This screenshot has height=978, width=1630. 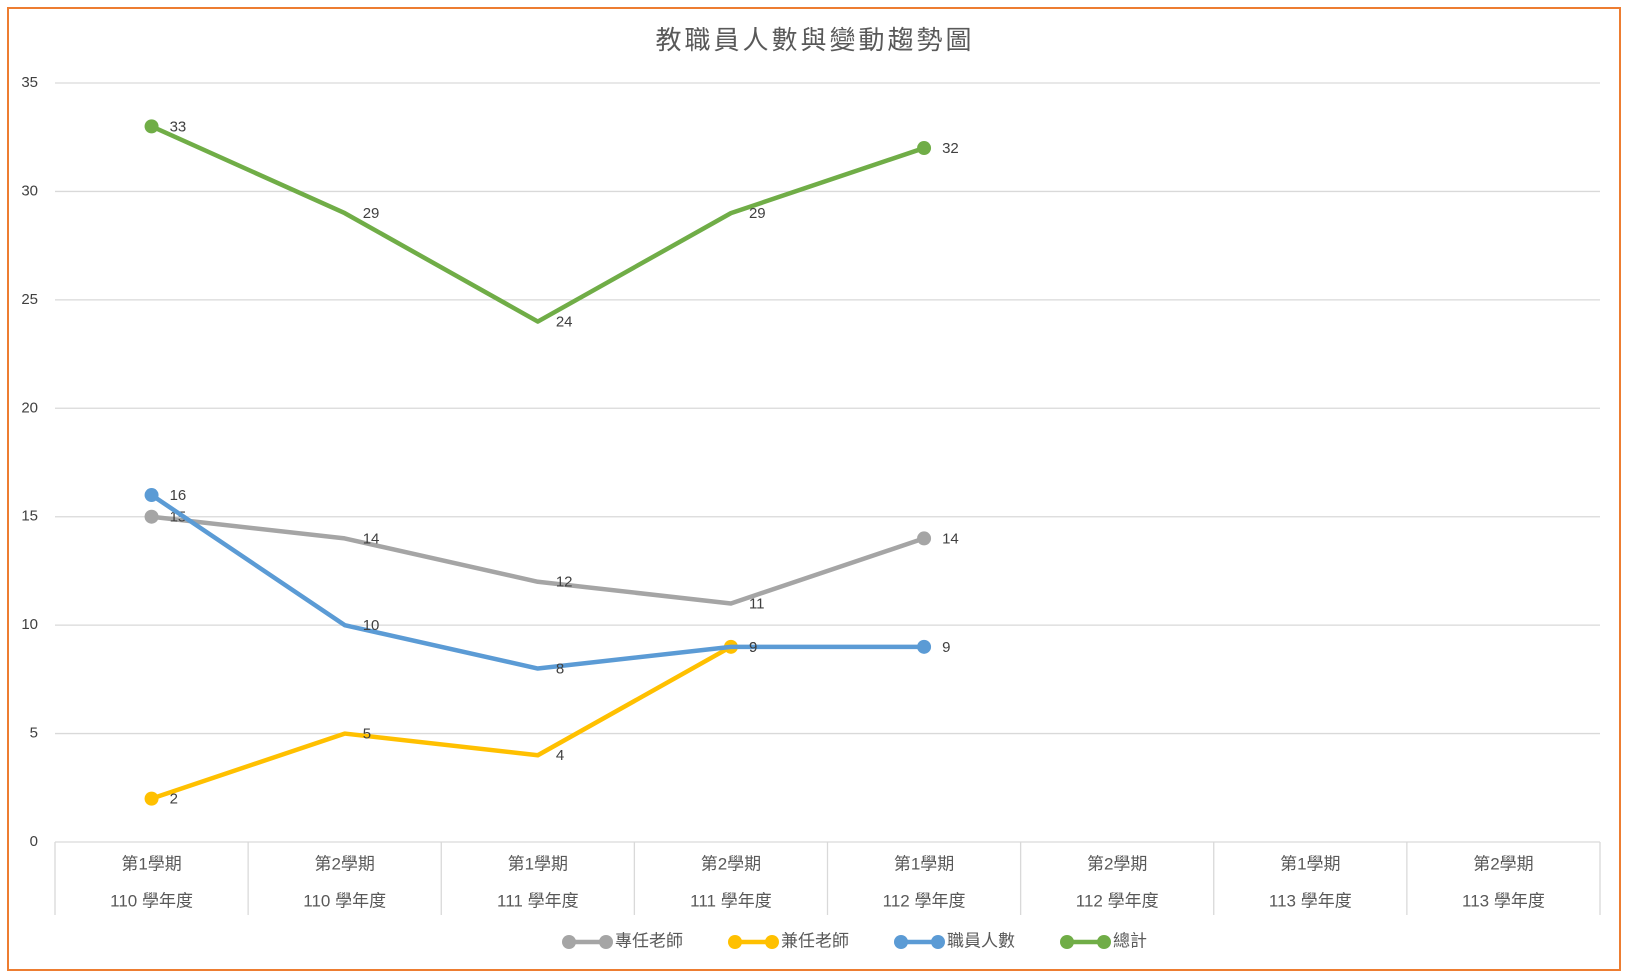 I want to click on legend-label: 總計, so click(x=1130, y=940).